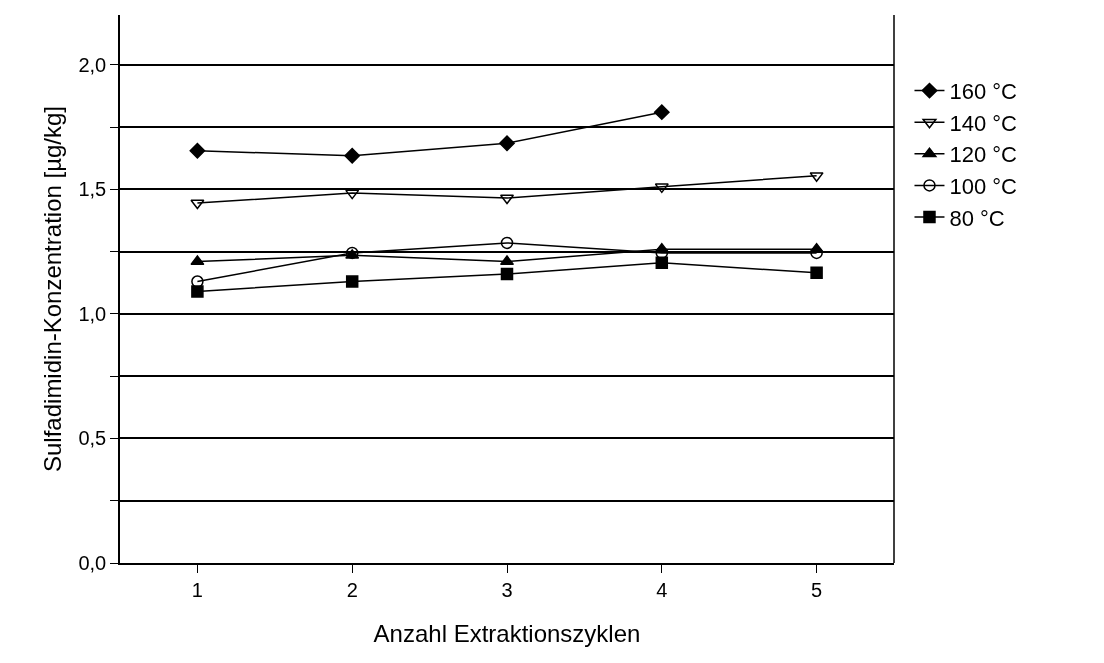  I want to click on x-tick-label: 1, so click(197, 589).